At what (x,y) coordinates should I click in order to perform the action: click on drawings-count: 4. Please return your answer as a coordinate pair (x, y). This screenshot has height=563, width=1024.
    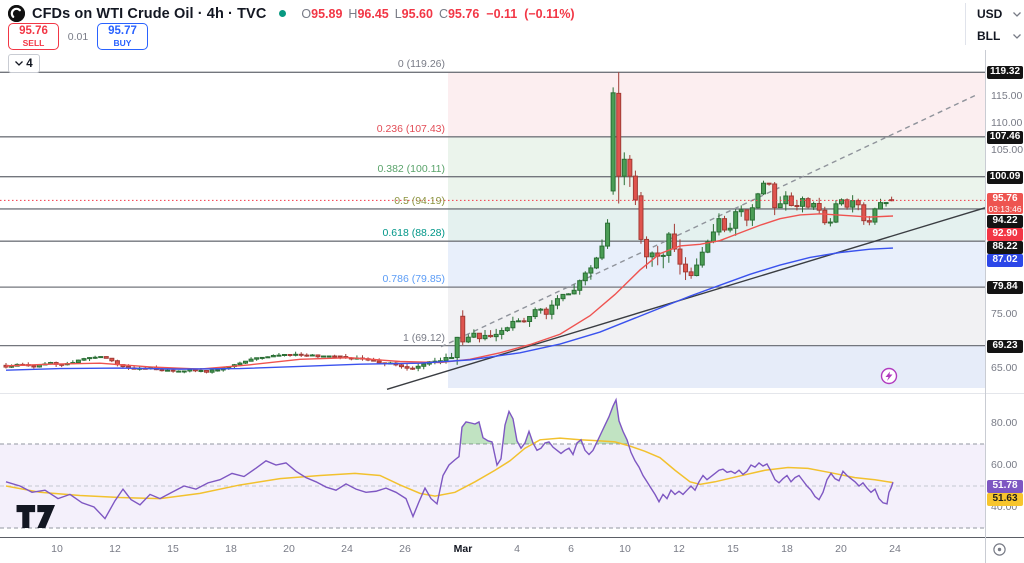
    Looking at the image, I should click on (29, 63).